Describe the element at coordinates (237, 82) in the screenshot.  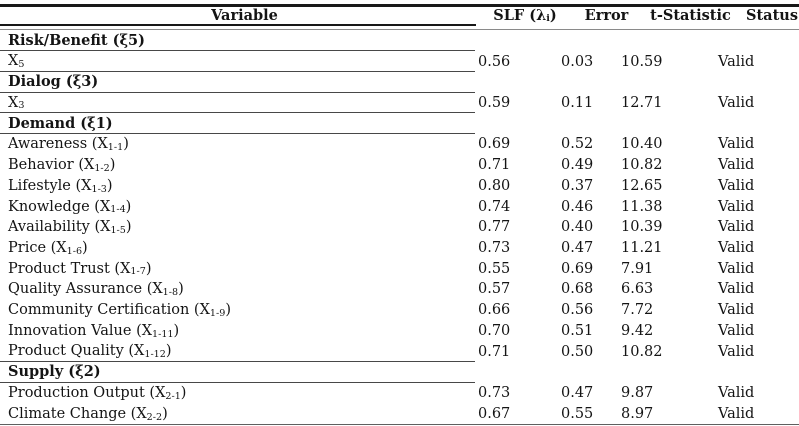
I see `variable-cell: Dialog (ξ3)` at that location.